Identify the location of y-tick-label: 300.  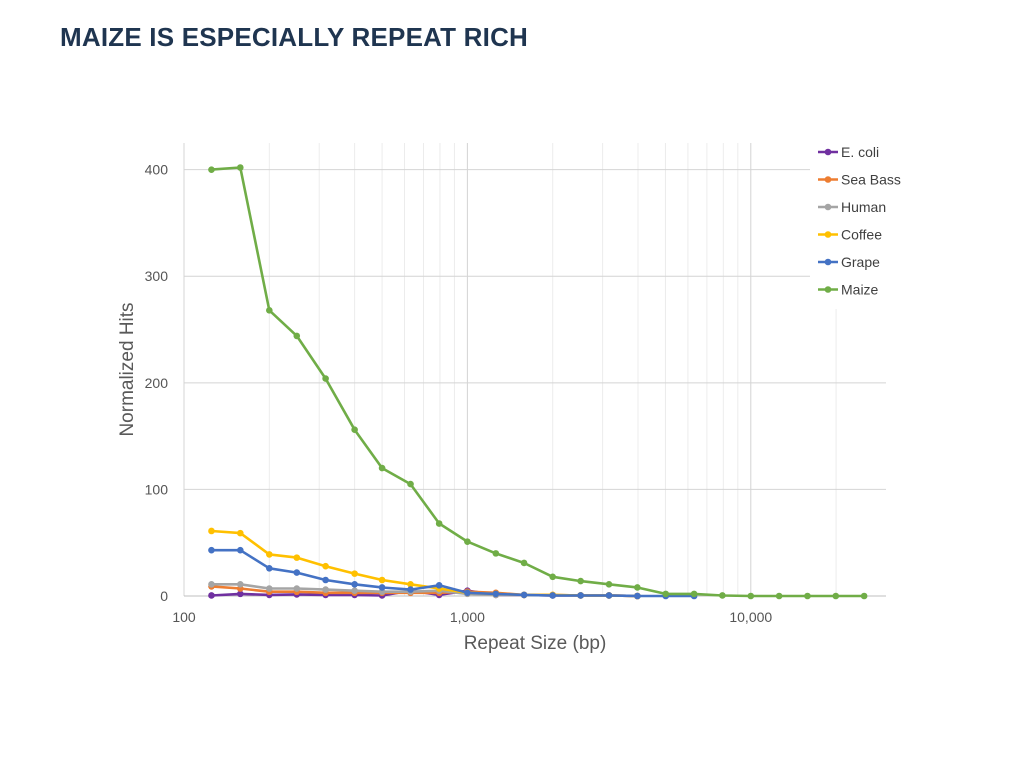
(157, 276).